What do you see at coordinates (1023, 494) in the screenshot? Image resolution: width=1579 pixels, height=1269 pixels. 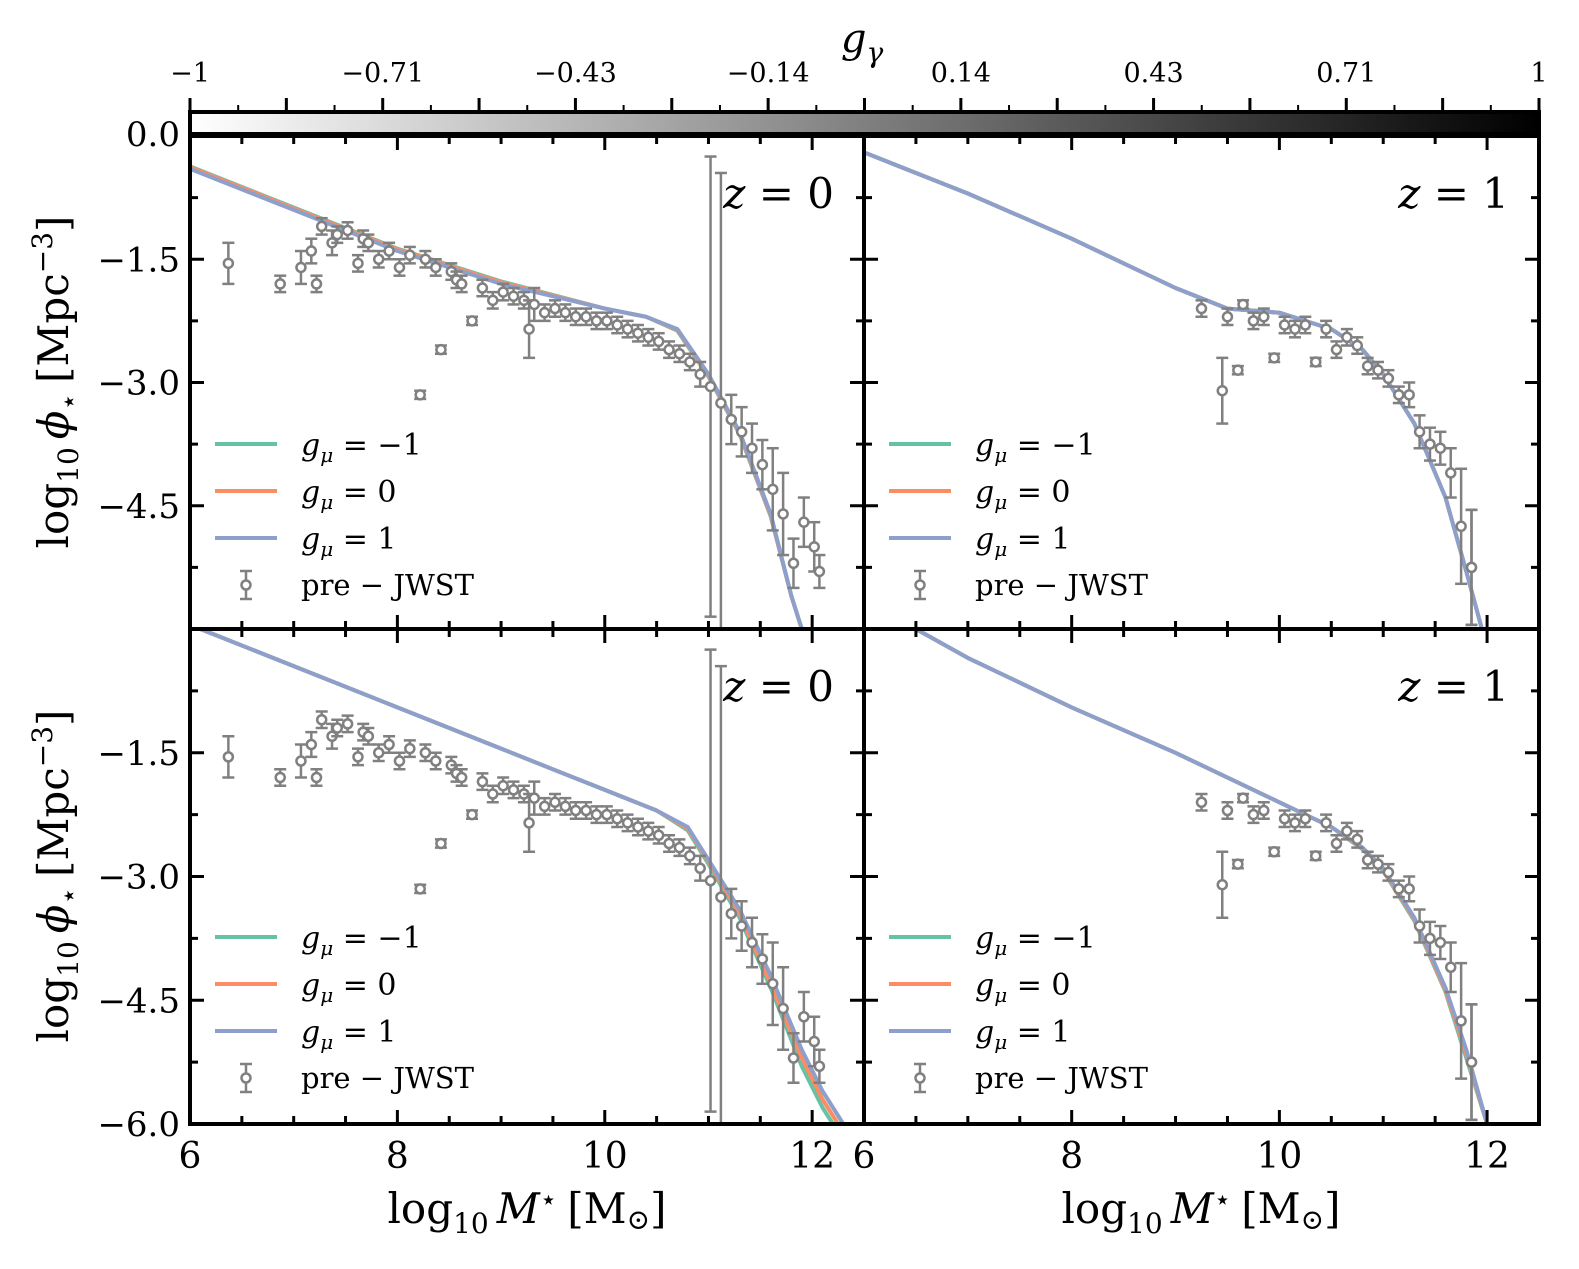 I see `legend-label: gμ = 0` at bounding box center [1023, 494].